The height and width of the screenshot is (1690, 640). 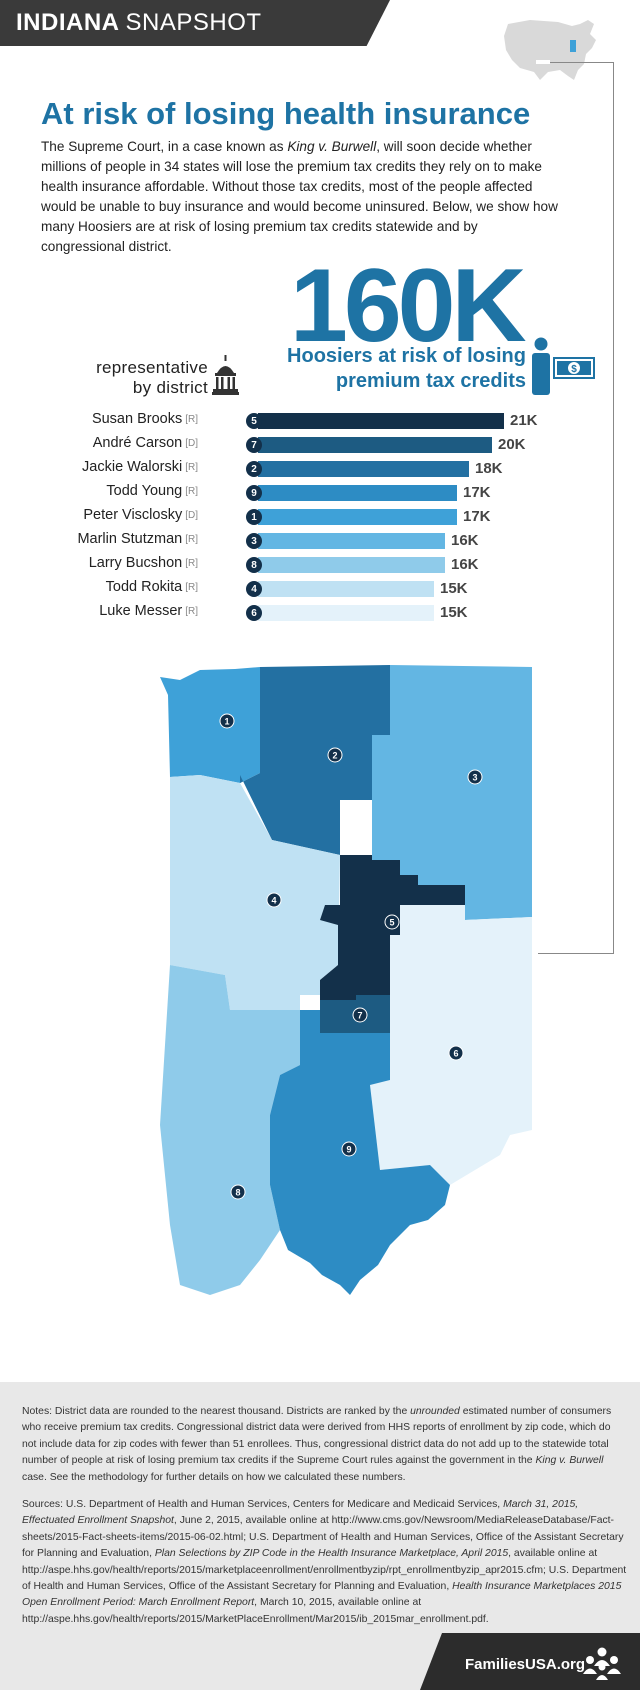 I want to click on person-icon, so click(x=541, y=366).